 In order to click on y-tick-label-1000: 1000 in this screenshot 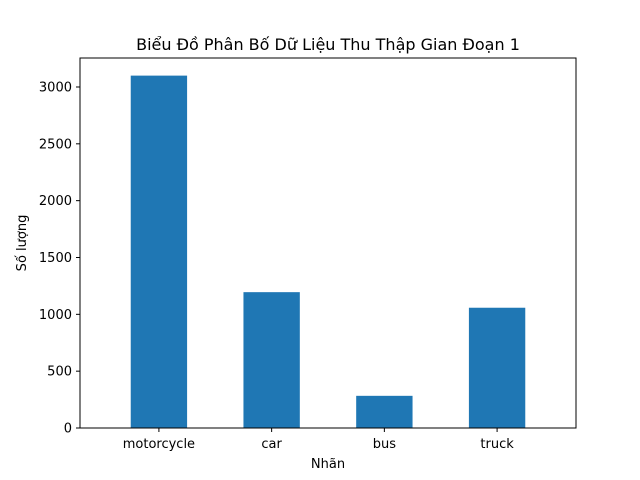, I will do `click(55, 315)`.